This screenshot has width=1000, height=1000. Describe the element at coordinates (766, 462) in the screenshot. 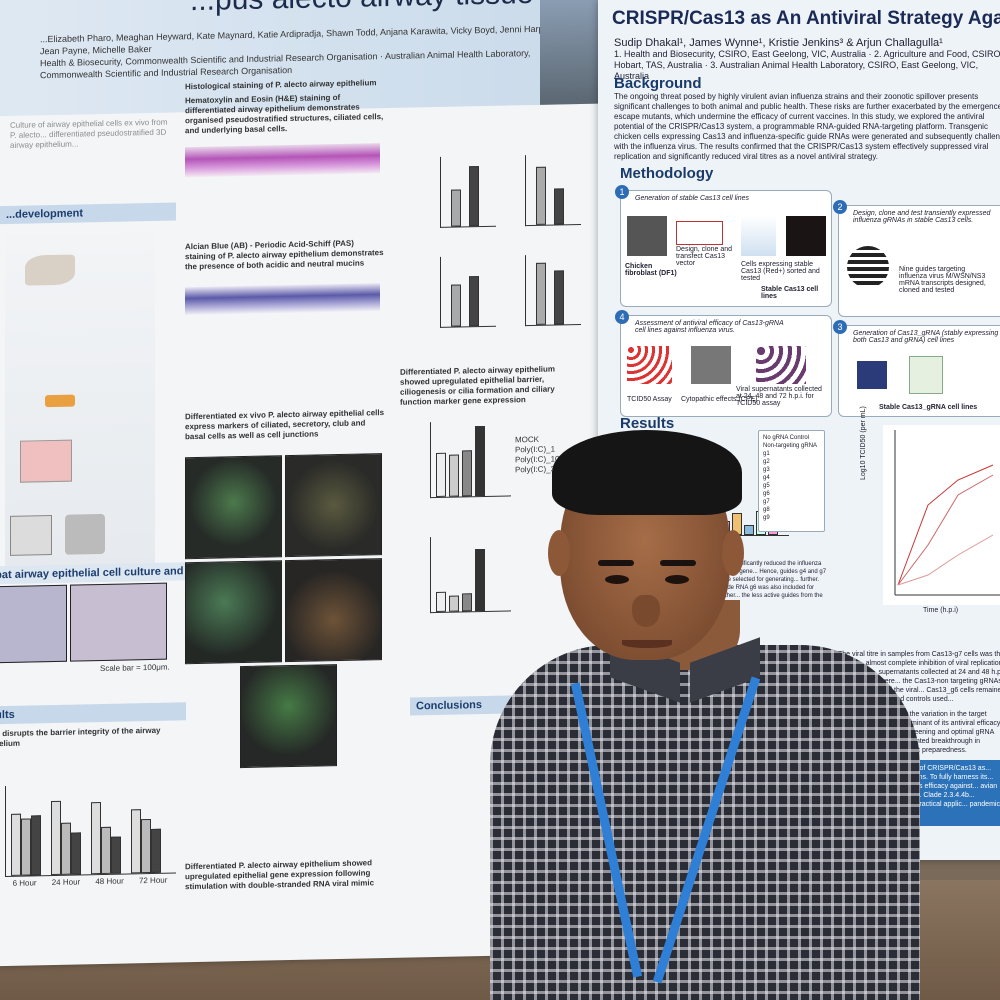

I see `legend-item: g2` at that location.